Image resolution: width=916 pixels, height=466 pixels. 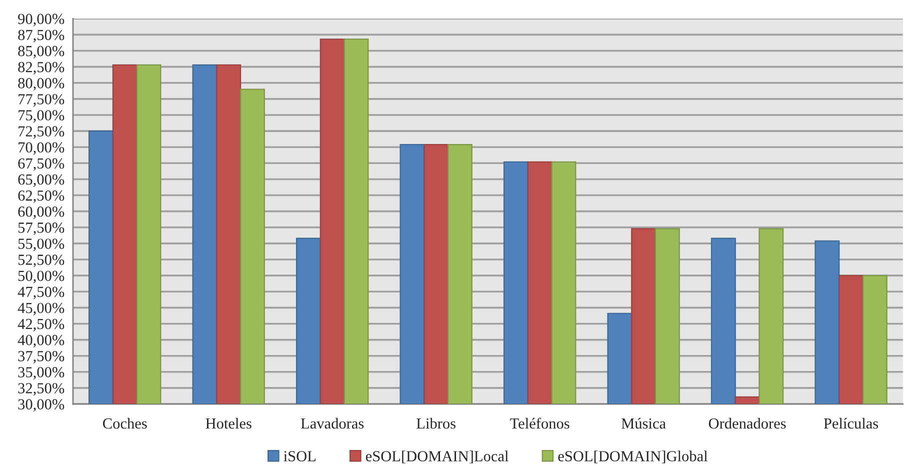 What do you see at coordinates (41, 229) in the screenshot?
I see `y-tick-label: 57,50%` at bounding box center [41, 229].